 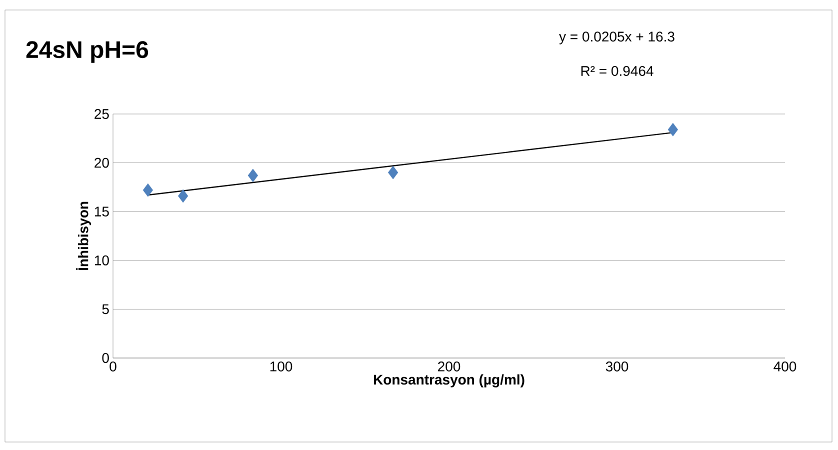 What do you see at coordinates (101, 211) in the screenshot?
I see `y-tick-label: 15` at bounding box center [101, 211].